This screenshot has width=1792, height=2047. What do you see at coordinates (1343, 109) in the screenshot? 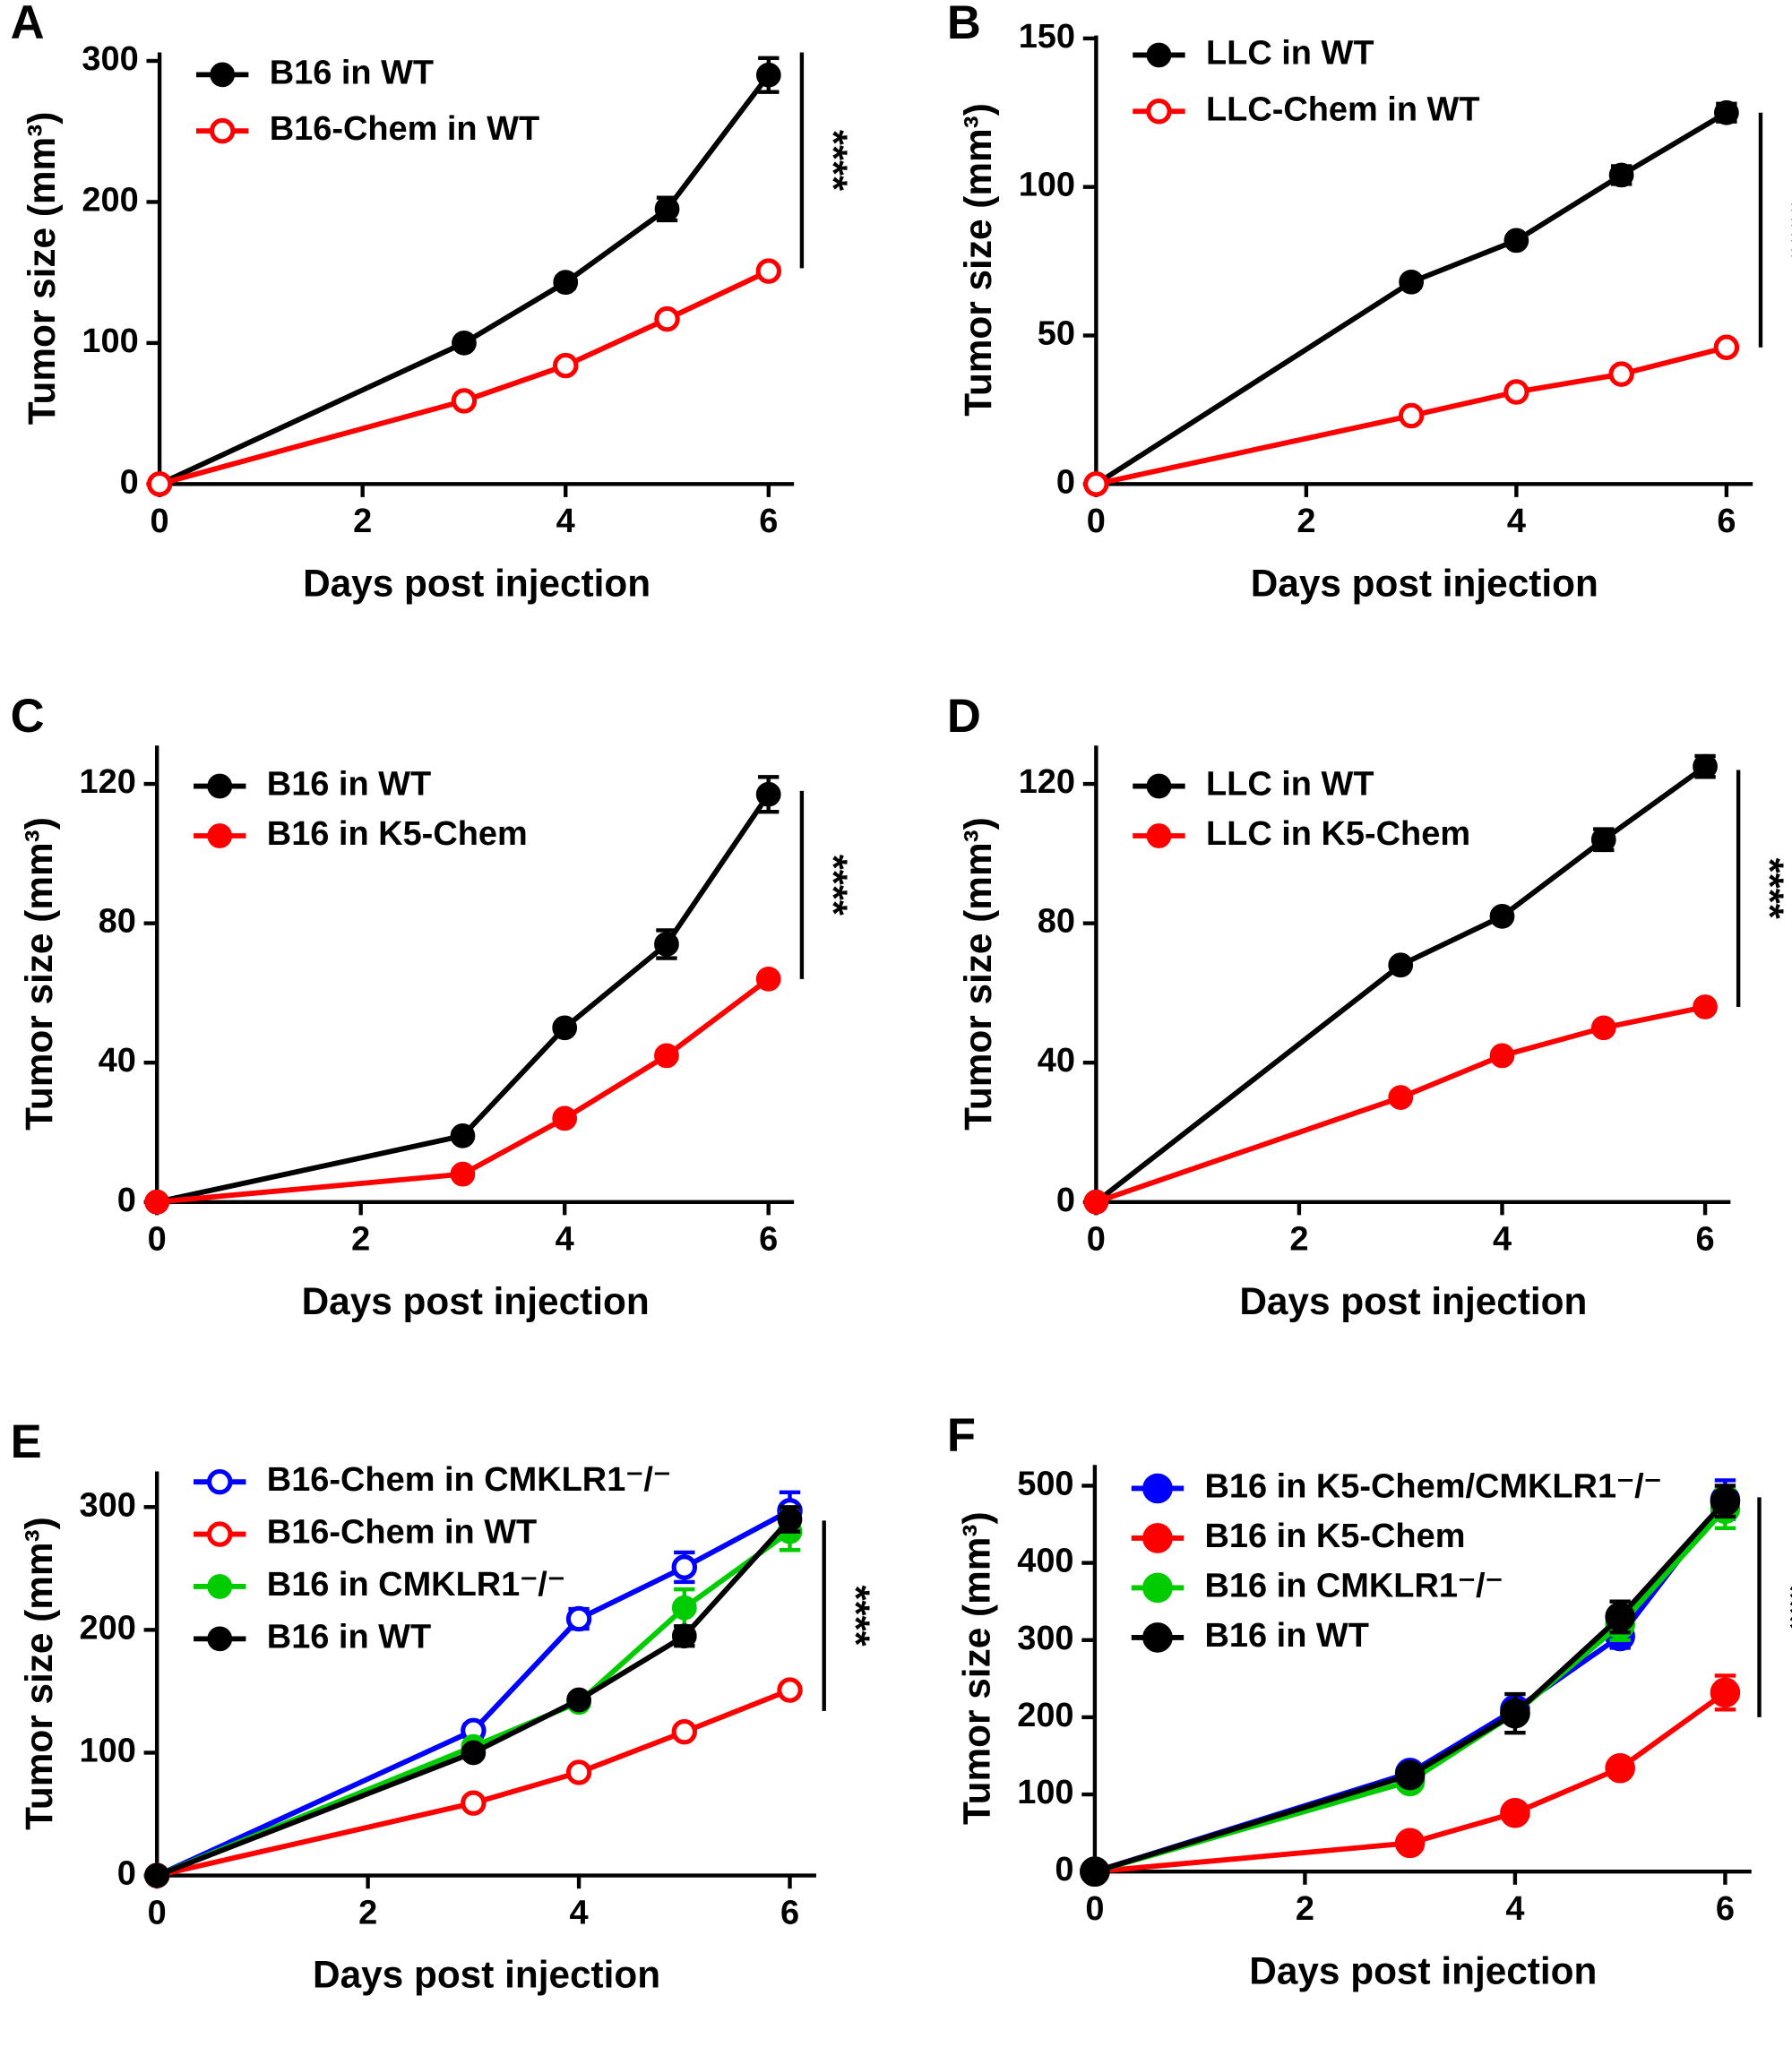
I see `legend-label: LLC-Chem in WT` at bounding box center [1343, 109].